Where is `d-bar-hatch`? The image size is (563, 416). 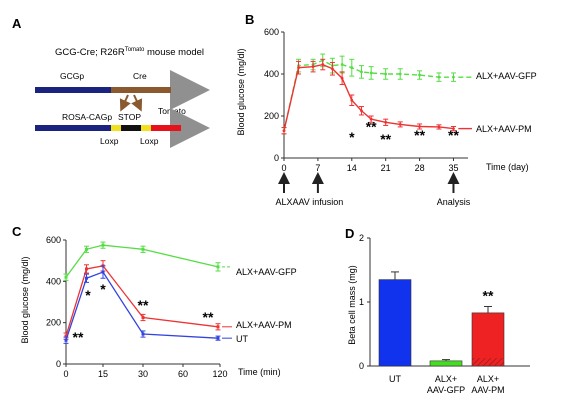 d-bar-hatch is located at coordinates (488, 362).